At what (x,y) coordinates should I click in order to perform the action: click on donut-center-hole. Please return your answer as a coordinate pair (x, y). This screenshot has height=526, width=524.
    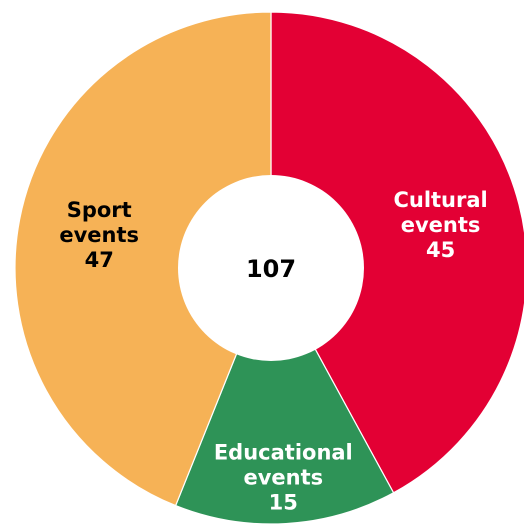
    Looking at the image, I should click on (271, 268).